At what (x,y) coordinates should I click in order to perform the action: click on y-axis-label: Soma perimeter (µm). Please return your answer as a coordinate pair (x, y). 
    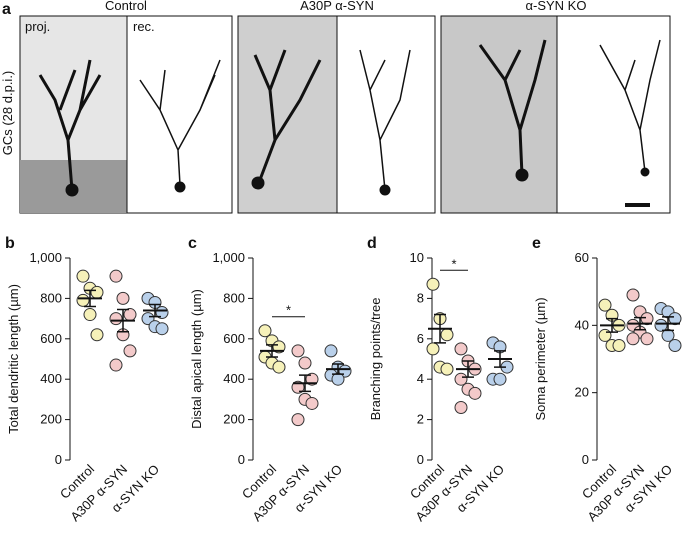
    Looking at the image, I should click on (540, 358).